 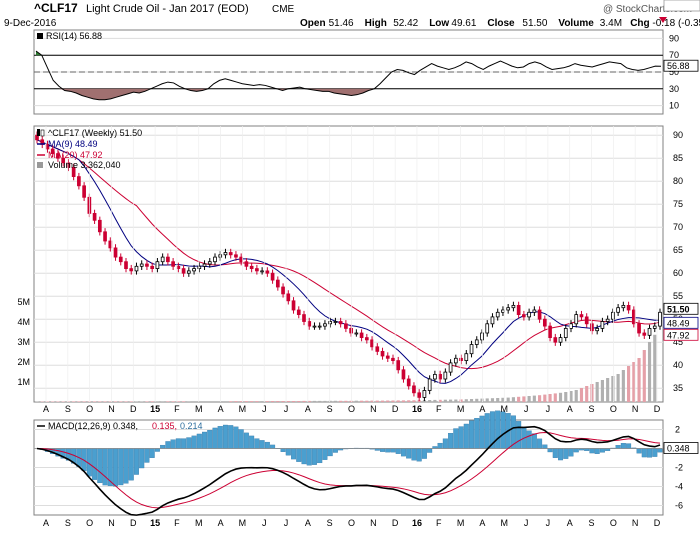 I want to click on x-axis-label-mid: N, so click(x=635, y=409).